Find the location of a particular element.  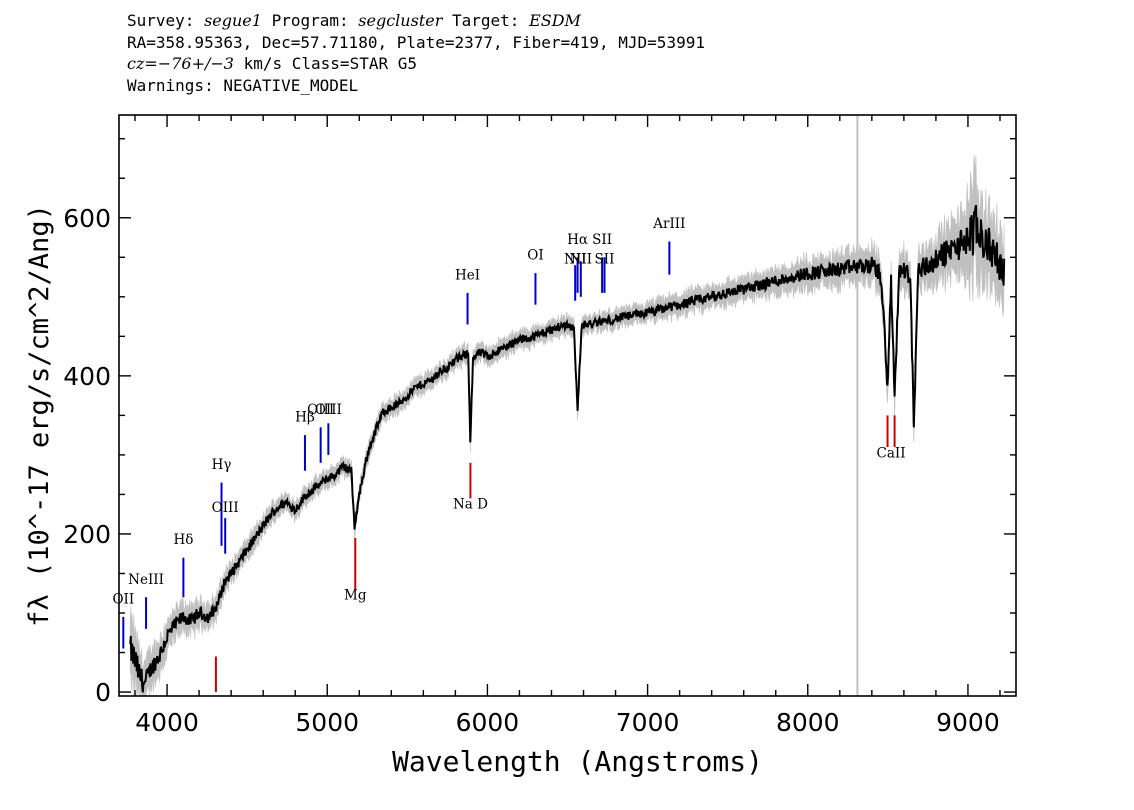

header-line-redshift: cz=−76+/−3 km/s Class=STAR G5 is located at coordinates (272, 63).